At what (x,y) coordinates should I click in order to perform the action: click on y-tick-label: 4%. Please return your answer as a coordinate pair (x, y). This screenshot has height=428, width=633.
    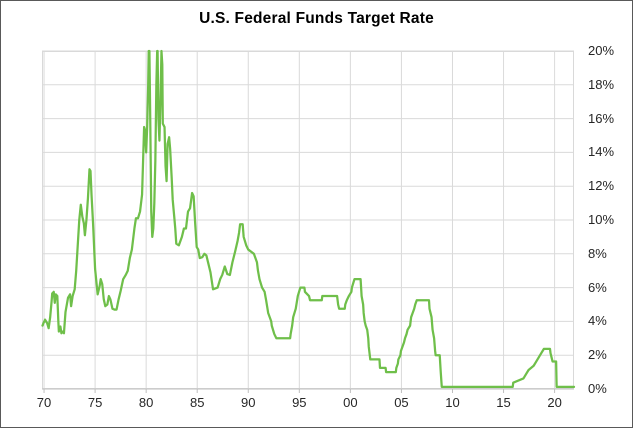
    Looking at the image, I should click on (597, 321).